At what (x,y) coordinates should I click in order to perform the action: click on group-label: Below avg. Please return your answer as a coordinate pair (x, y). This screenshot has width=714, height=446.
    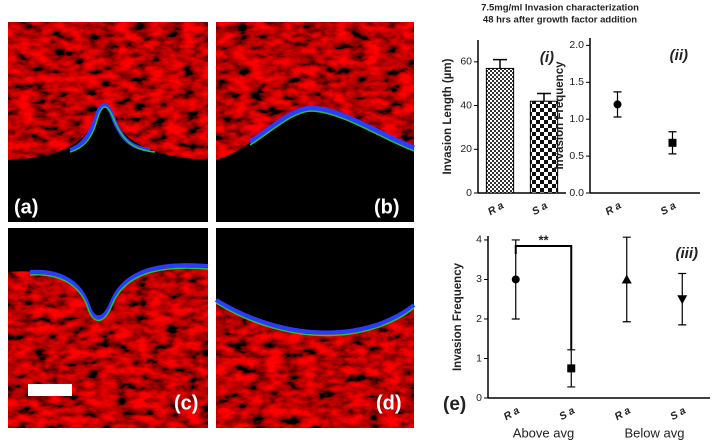
    Looking at the image, I should click on (655, 432).